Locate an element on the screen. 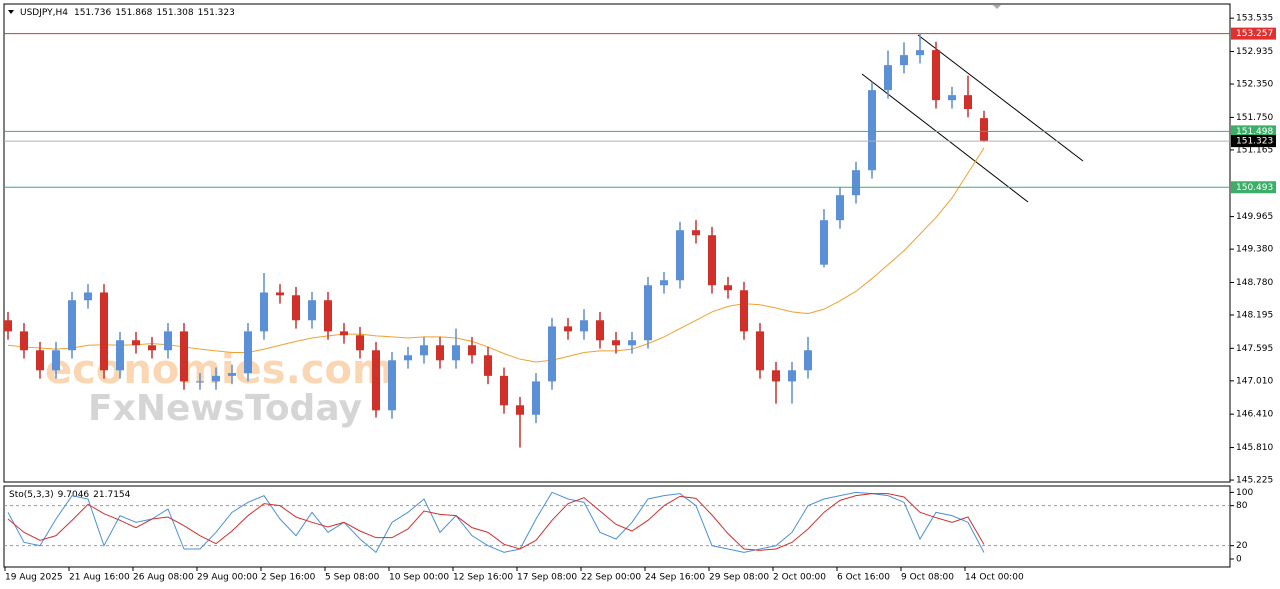 Image resolution: width=1280 pixels, height=589 pixels. menu-arrow is located at coordinates (11, 12).